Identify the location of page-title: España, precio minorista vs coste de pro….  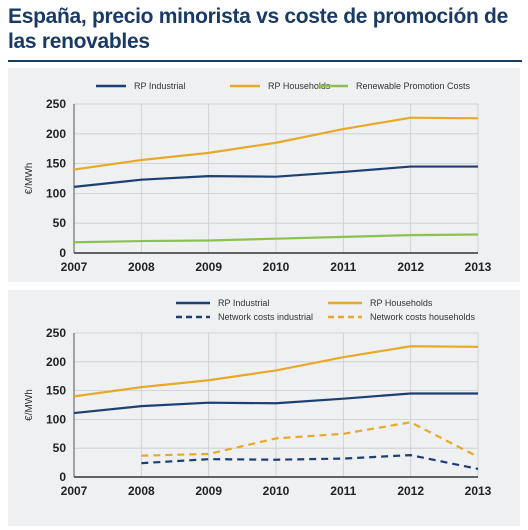
(258, 29).